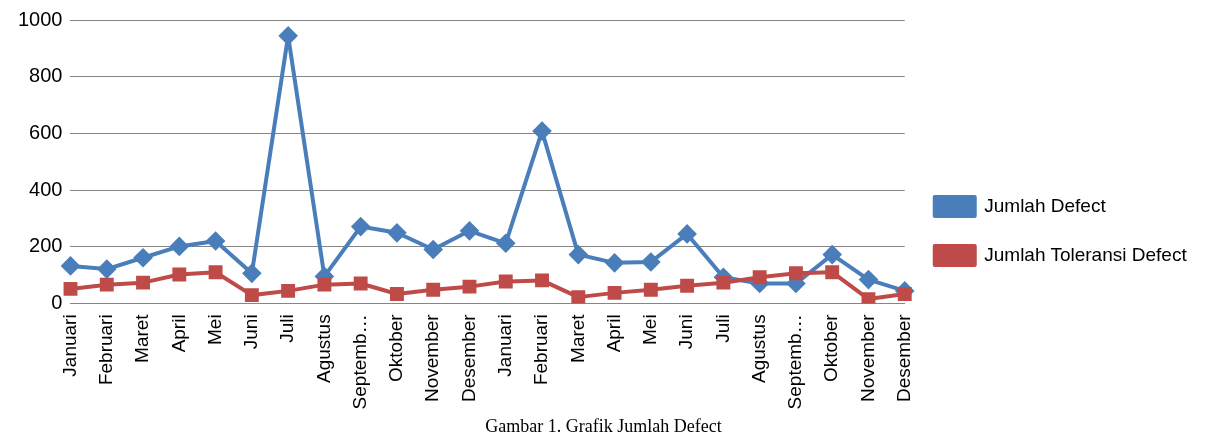 The image size is (1217, 442). I want to click on y-tick-label: 400, so click(46, 188).